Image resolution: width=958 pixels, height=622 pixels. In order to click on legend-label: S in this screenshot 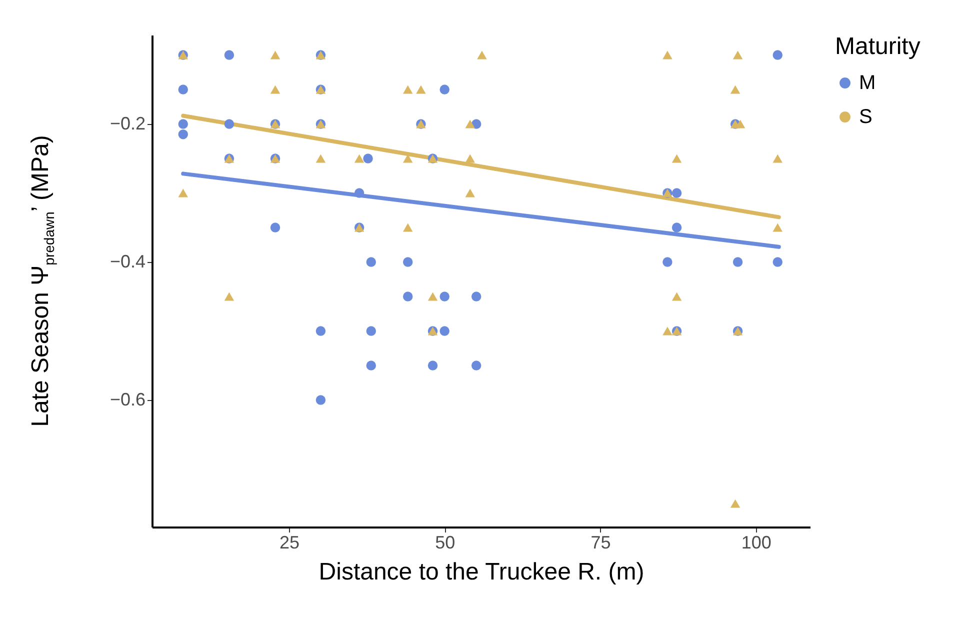, I will do `click(865, 117)`.